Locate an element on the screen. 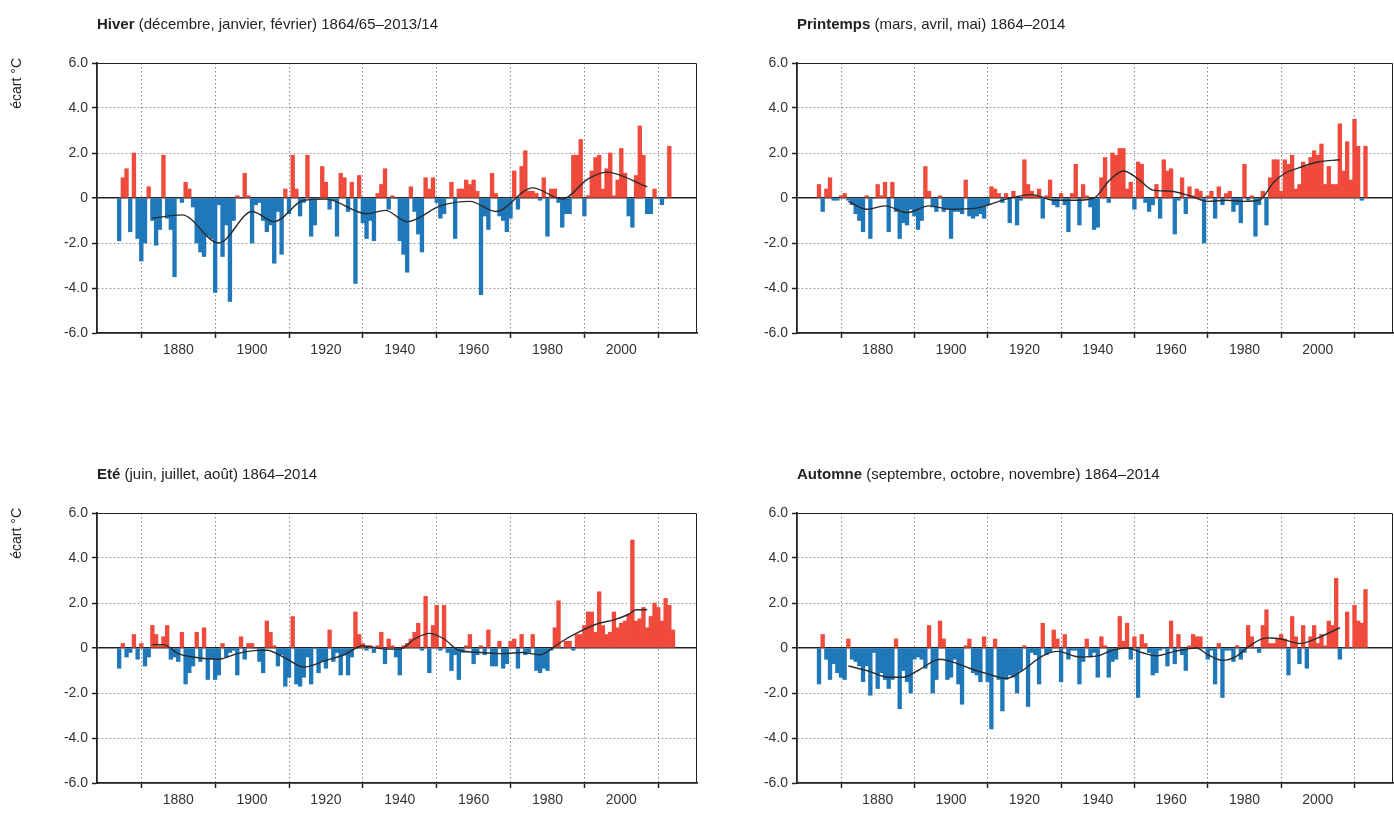  chart-title: Eté (juin, juillet, août) 1864–2014 is located at coordinates (207, 473).